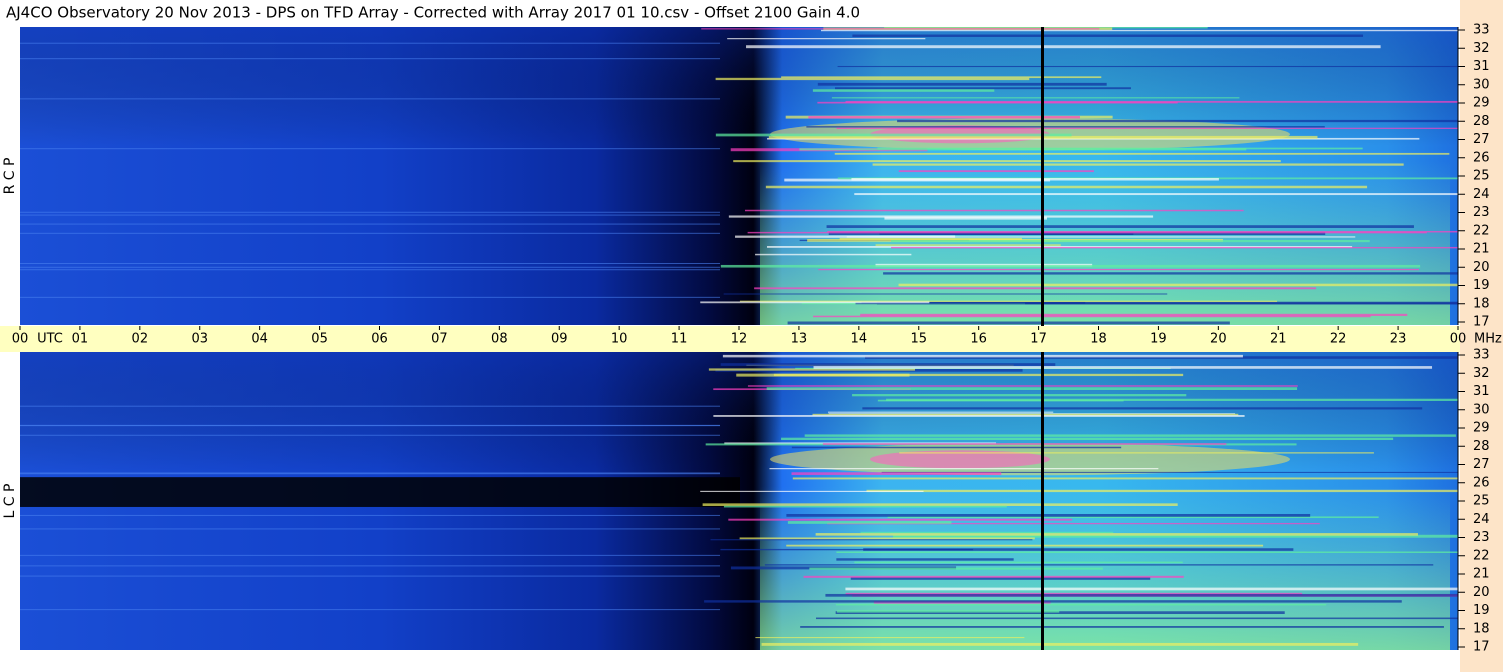 The height and width of the screenshot is (672, 1503). Describe the element at coordinates (978, 339) in the screenshot. I see `time-tick-label: 16` at that location.